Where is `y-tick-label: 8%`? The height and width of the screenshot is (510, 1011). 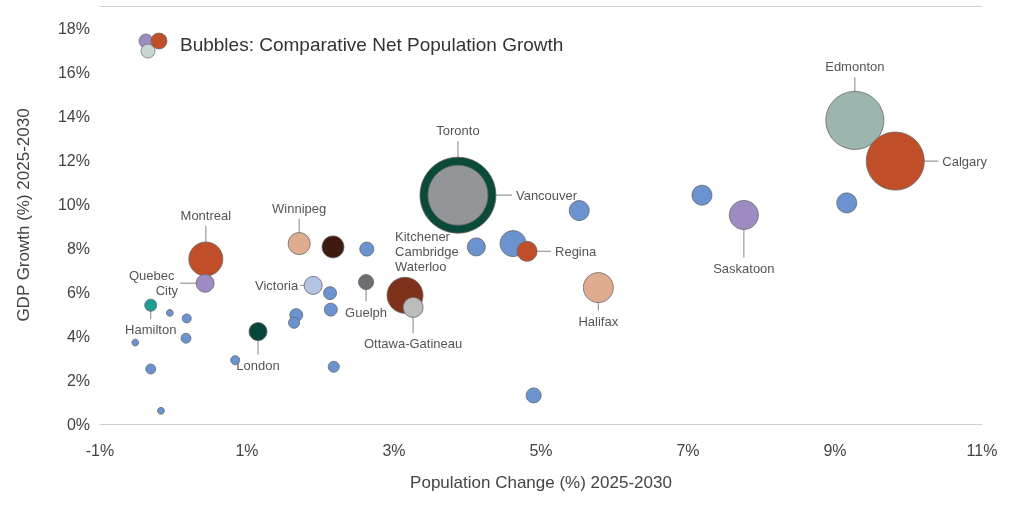
y-tick-label: 8% is located at coordinates (78, 248).